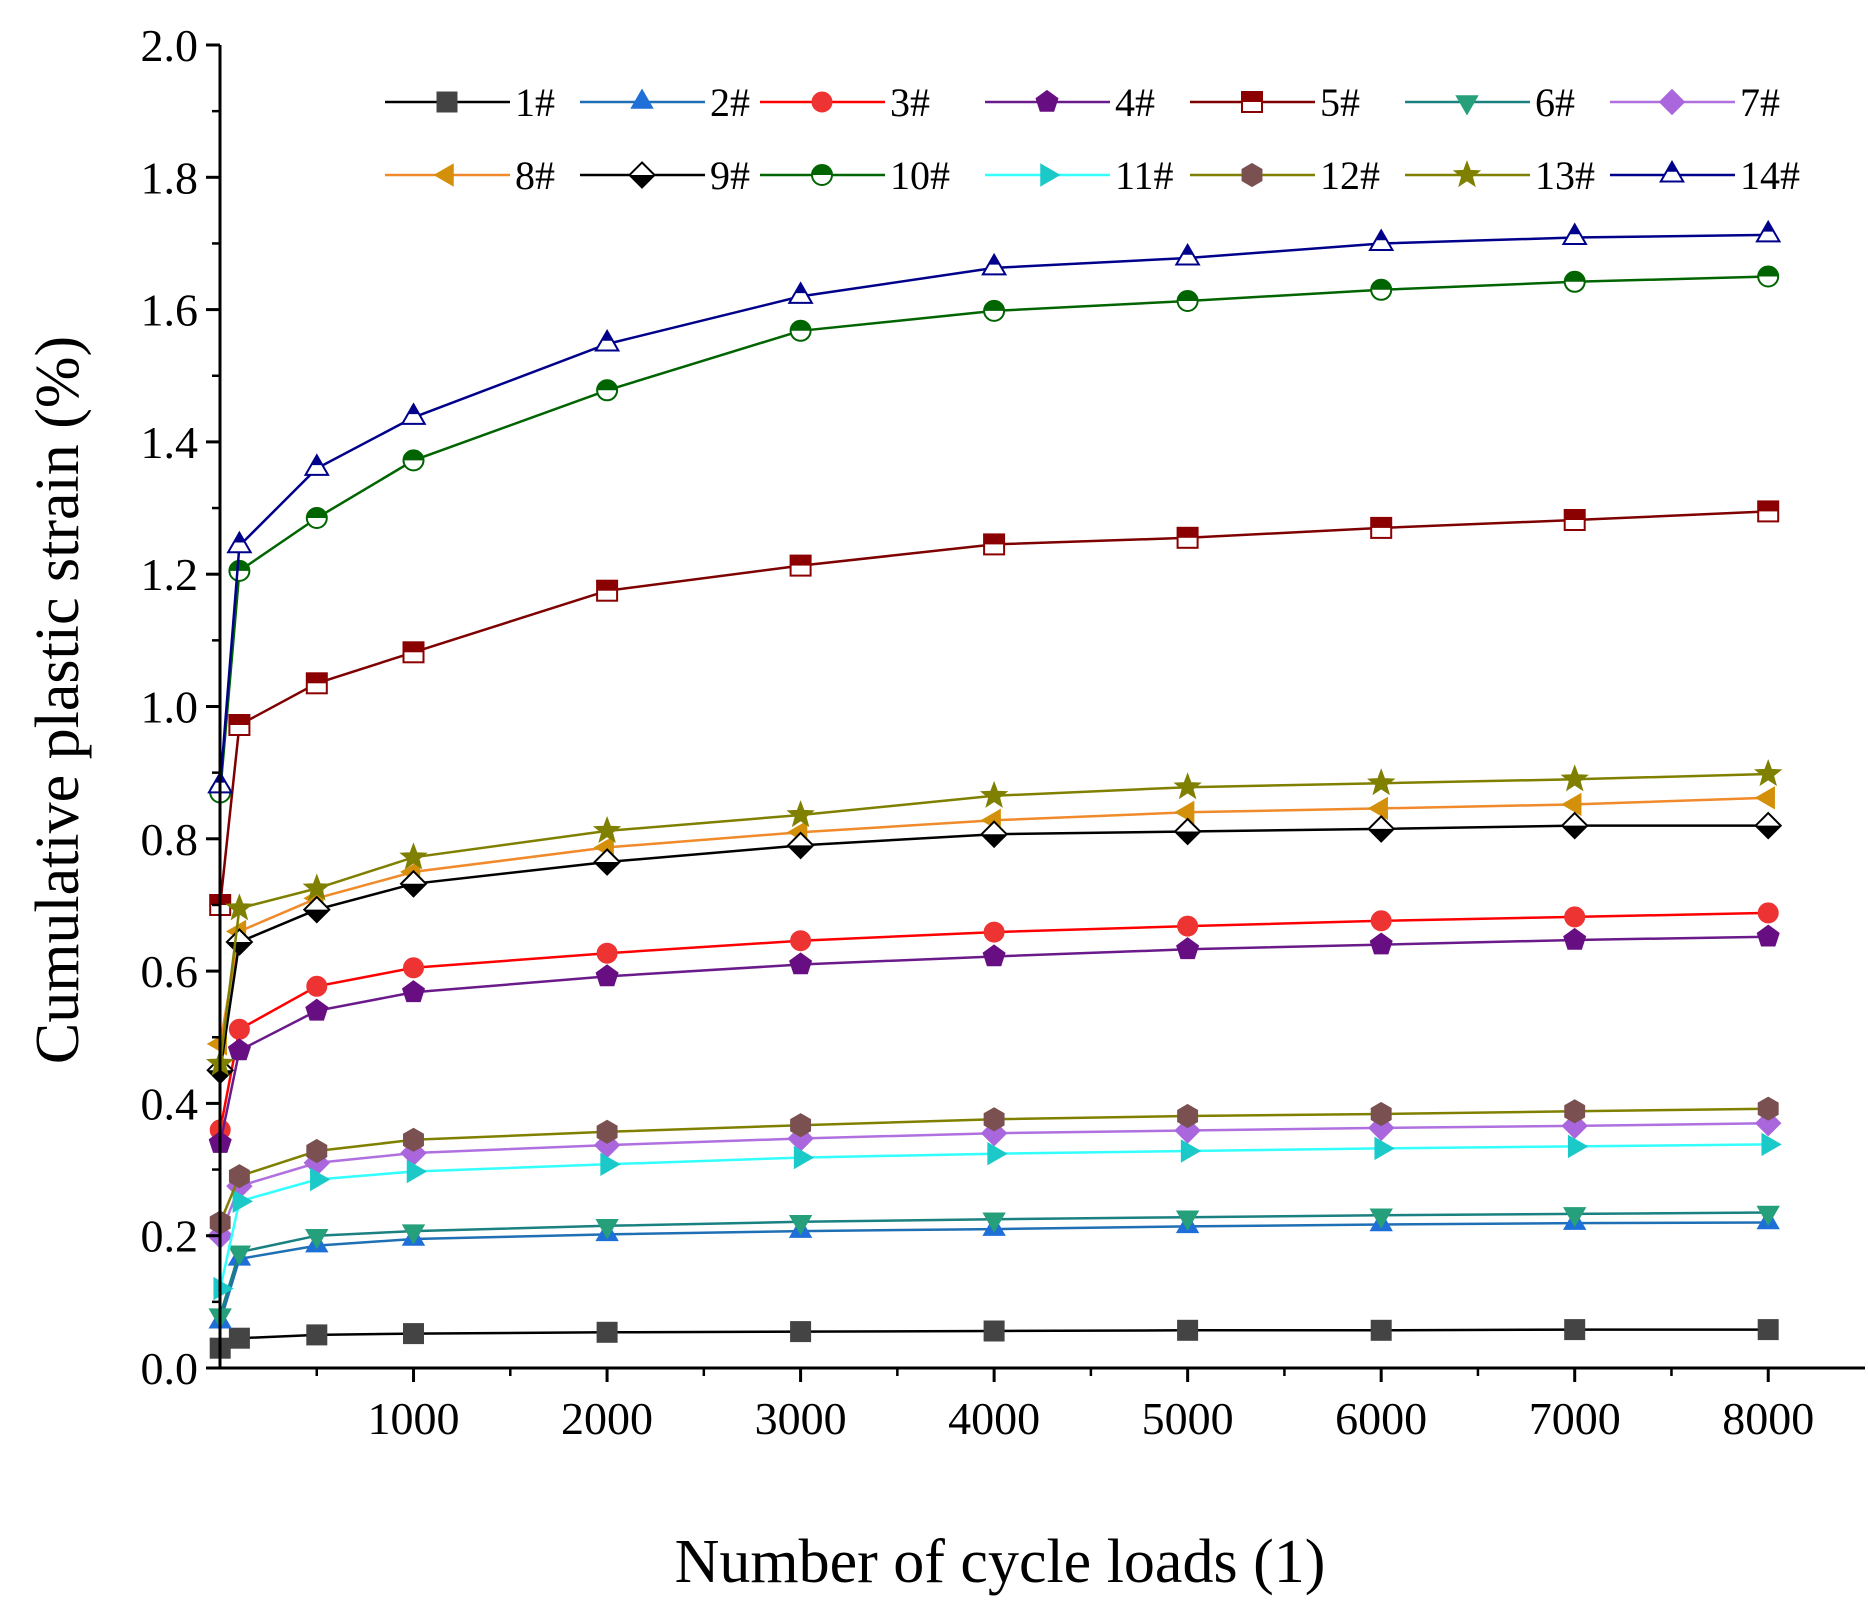  I want to click on legend-label: 8#, so click(535, 175).